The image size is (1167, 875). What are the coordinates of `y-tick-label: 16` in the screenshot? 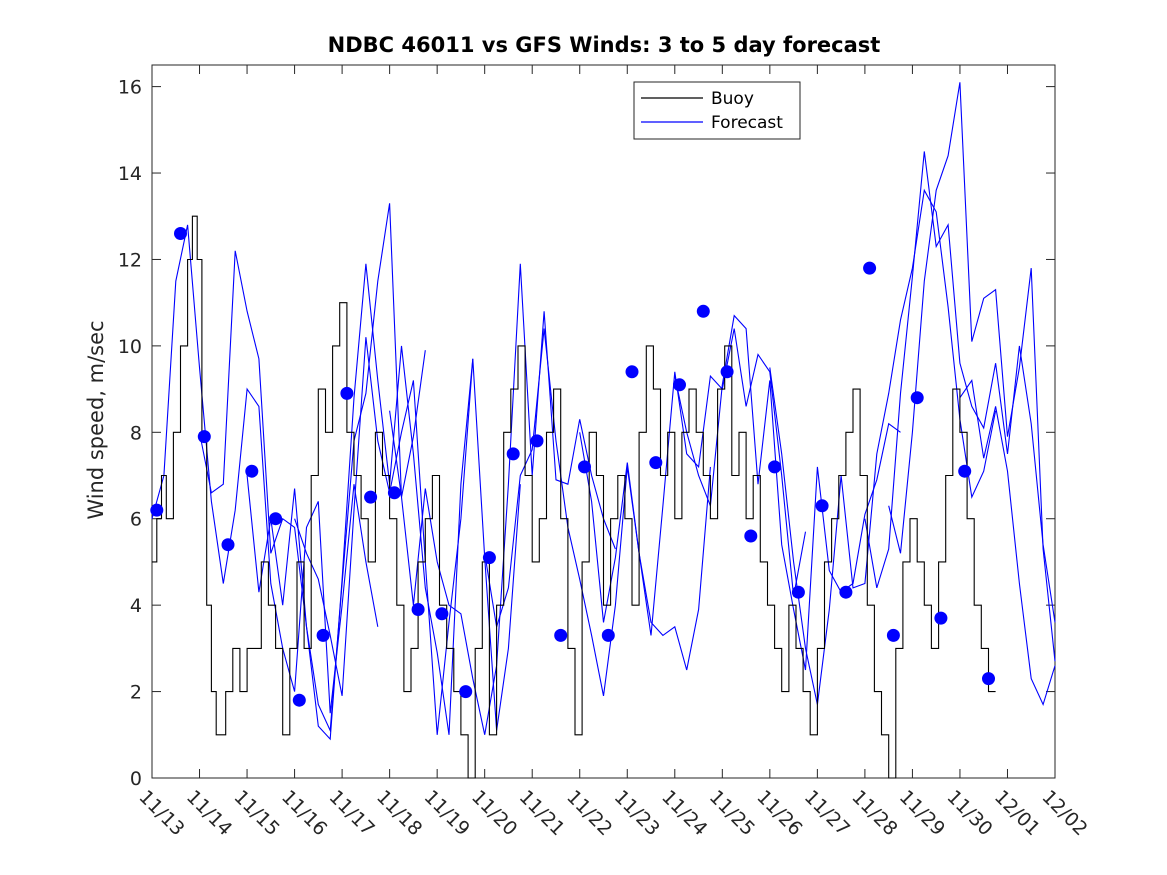 It's located at (130, 88).